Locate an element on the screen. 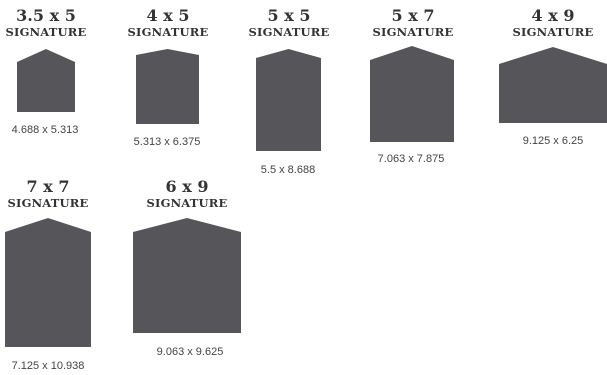 The image size is (607, 375). dimensions-label: 9.125 x 6.25 is located at coordinates (553, 141).